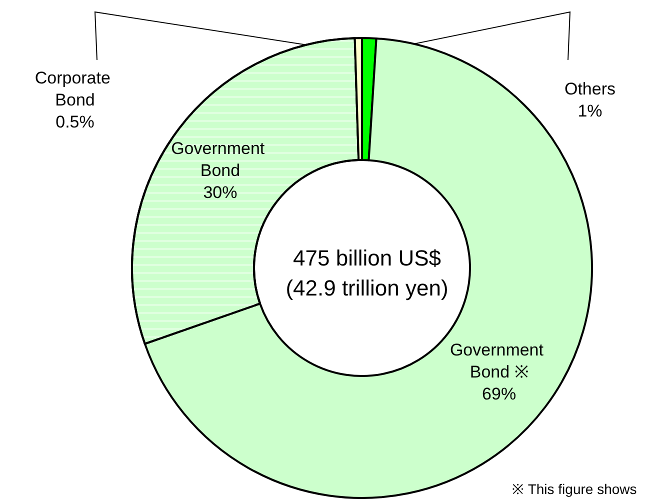 This screenshot has height=503, width=650. Describe the element at coordinates (75, 122) in the screenshot. I see `data-label: 0.5%` at that location.